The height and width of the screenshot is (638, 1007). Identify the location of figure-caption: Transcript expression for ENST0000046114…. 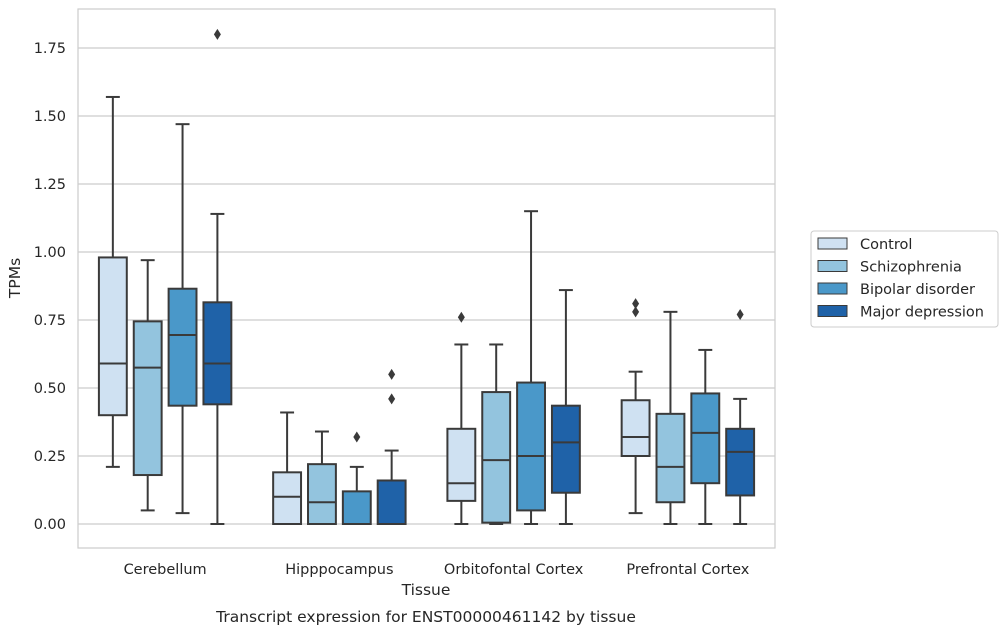
(425, 617).